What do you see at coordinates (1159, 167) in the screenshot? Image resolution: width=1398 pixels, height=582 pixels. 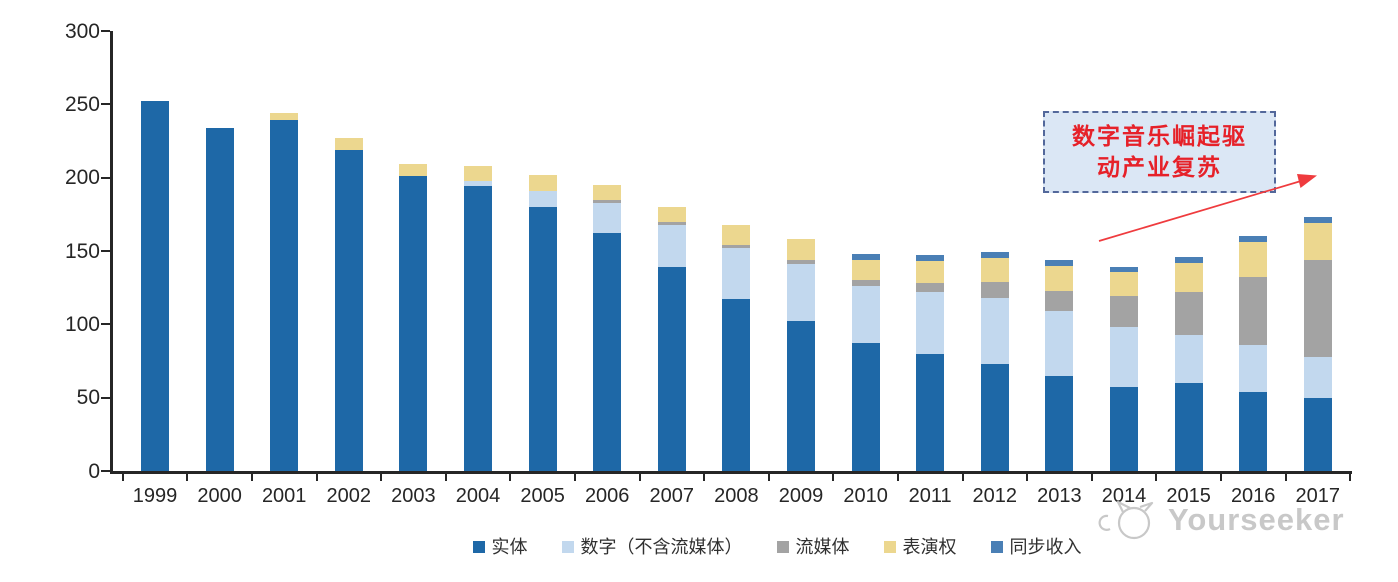 I see `annotation-text-line2: 动产业复苏` at bounding box center [1159, 167].